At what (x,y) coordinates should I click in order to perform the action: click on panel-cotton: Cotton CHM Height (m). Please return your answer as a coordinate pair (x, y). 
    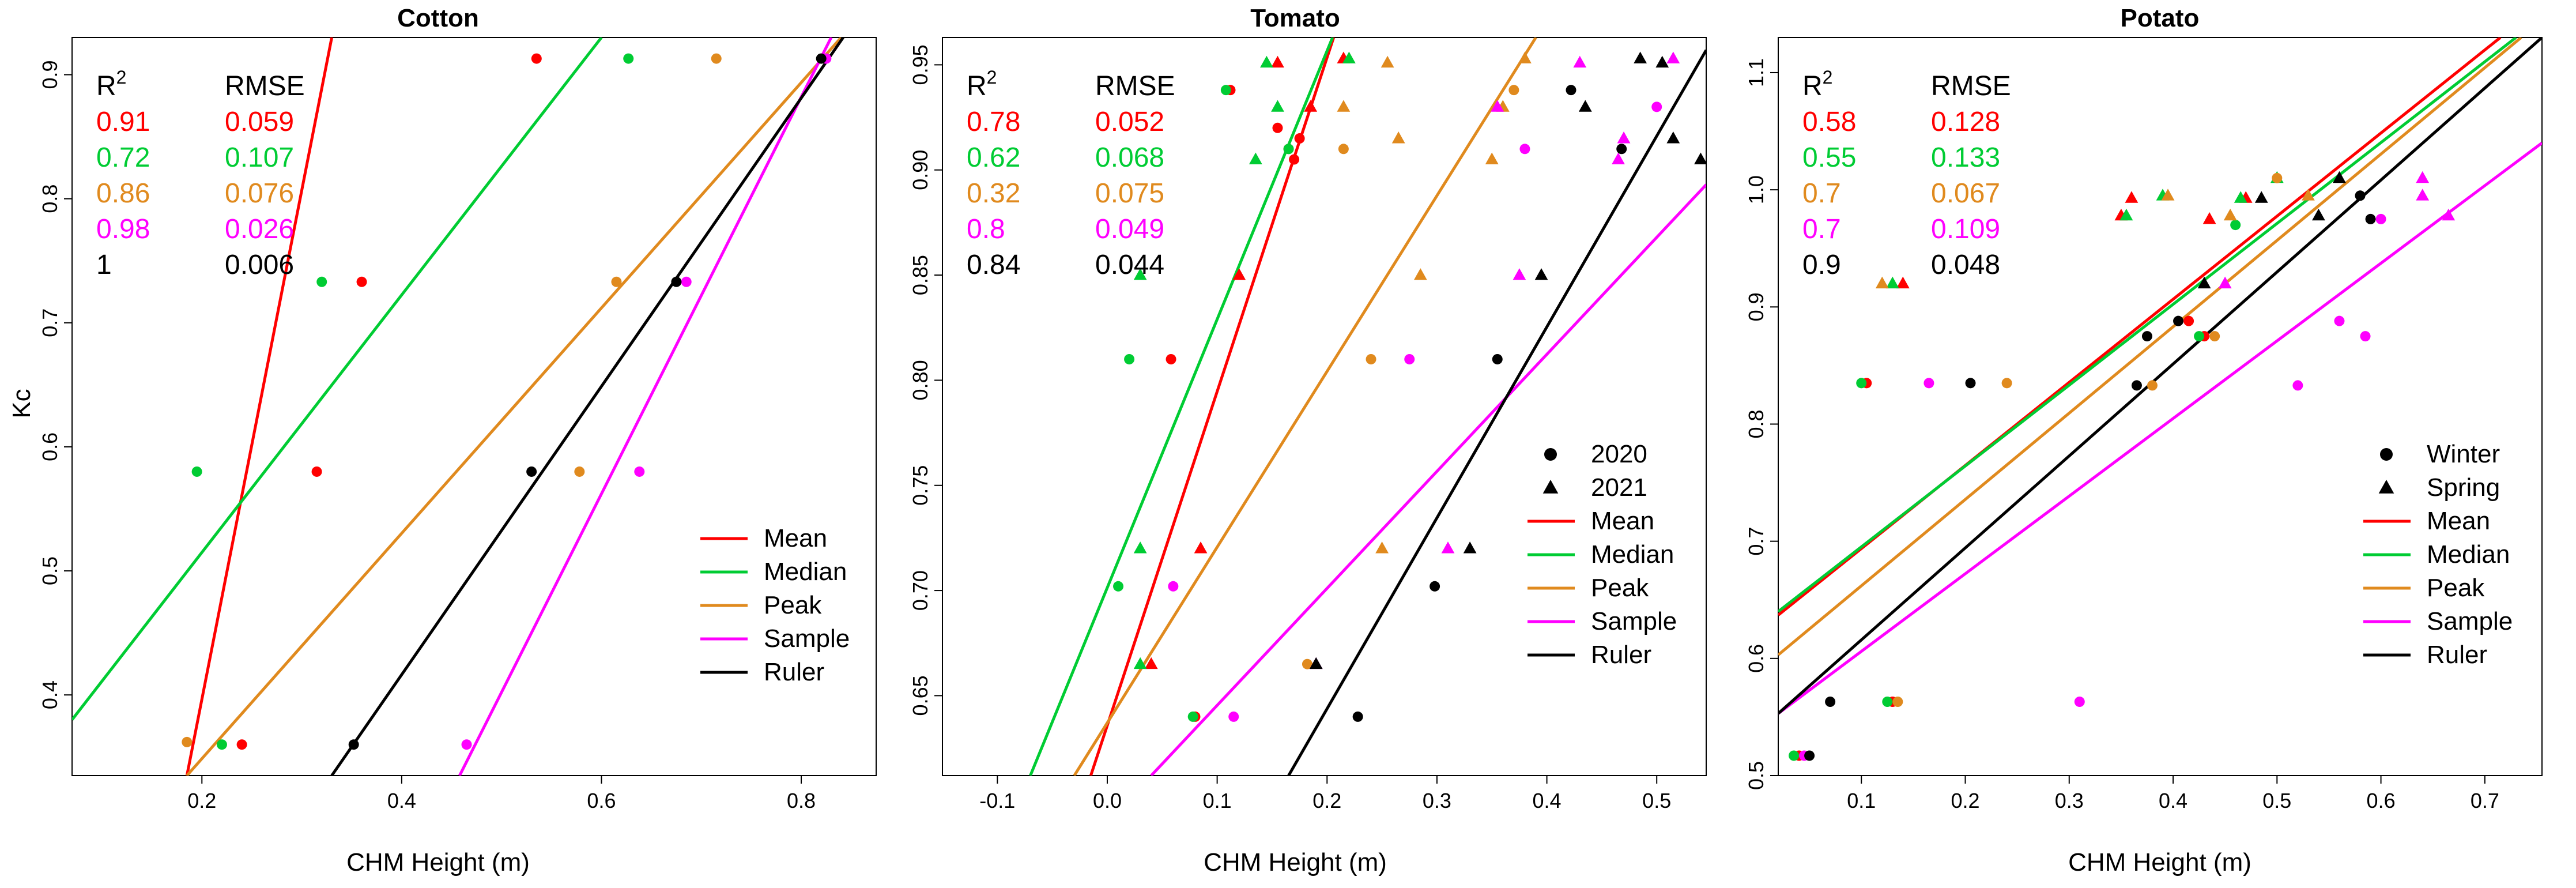
    Looking at the image, I should click on (438, 440).